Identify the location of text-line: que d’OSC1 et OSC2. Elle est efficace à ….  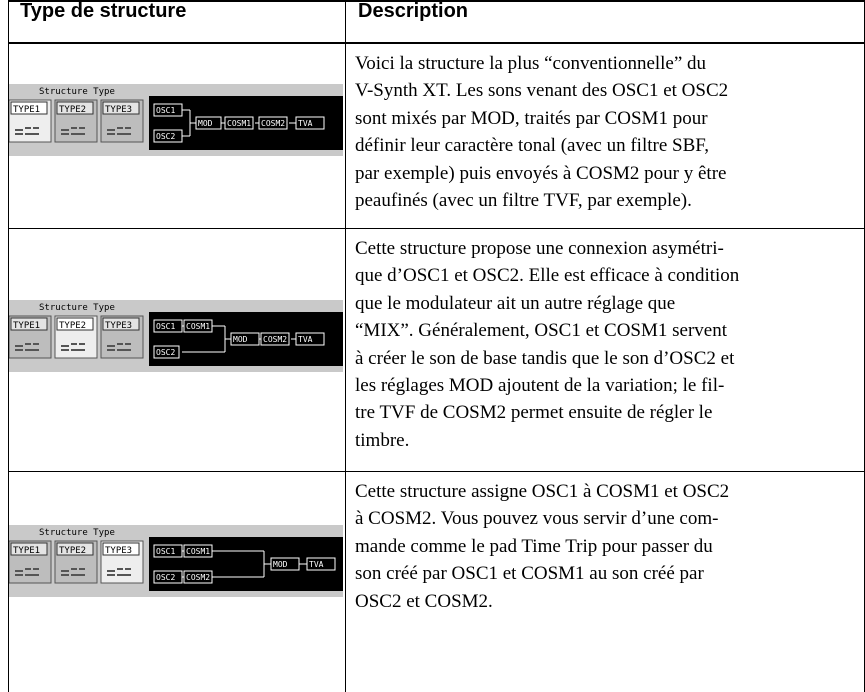
(547, 276).